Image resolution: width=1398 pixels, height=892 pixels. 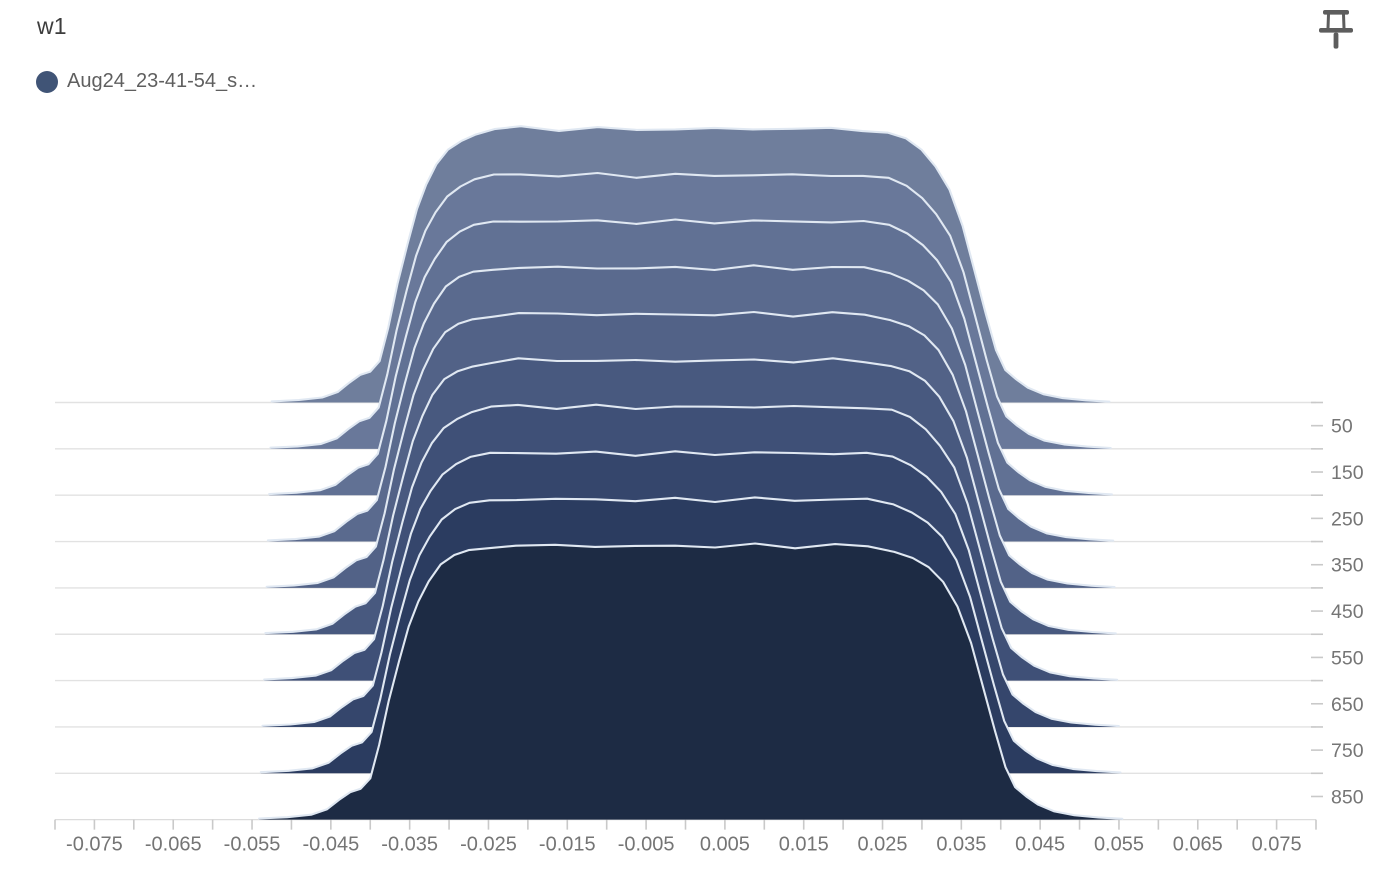 What do you see at coordinates (47, 81) in the screenshot?
I see `run-color-dot` at bounding box center [47, 81].